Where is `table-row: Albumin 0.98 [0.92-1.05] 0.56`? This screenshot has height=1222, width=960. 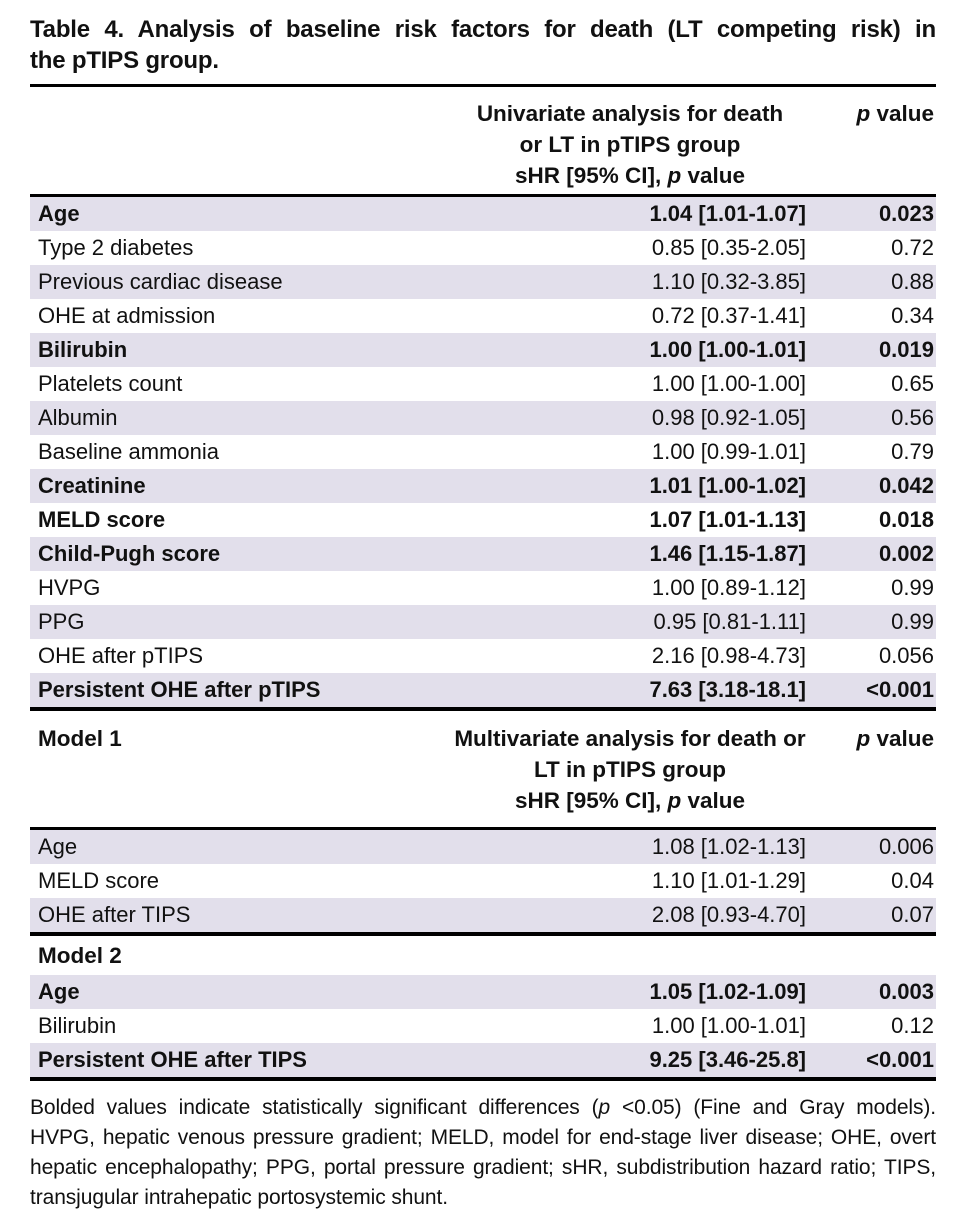
table-row: Albumin 0.98 [0.92-1.05] 0.56 is located at coordinates (483, 418).